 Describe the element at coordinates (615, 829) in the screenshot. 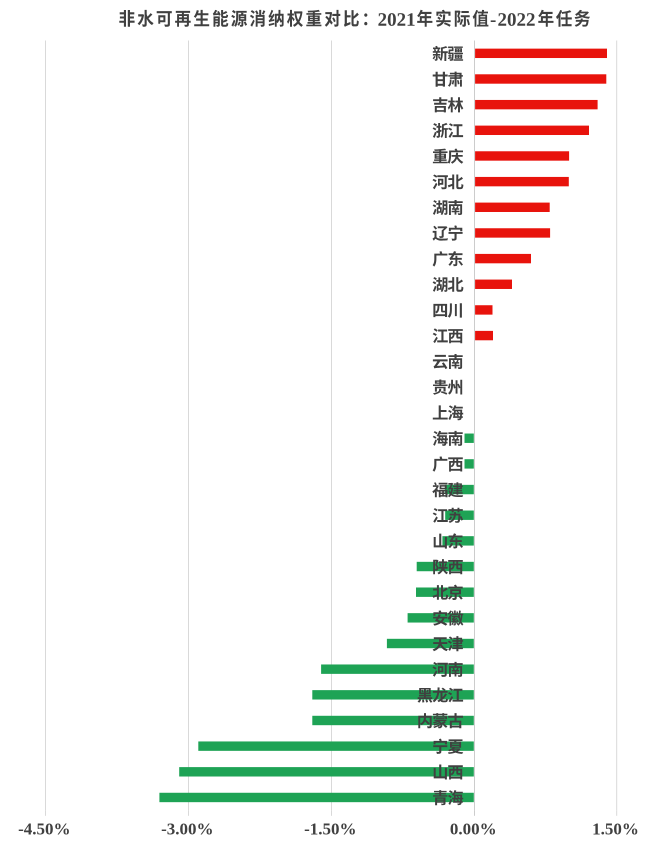

I see `svg-text: 1.50%` at that location.